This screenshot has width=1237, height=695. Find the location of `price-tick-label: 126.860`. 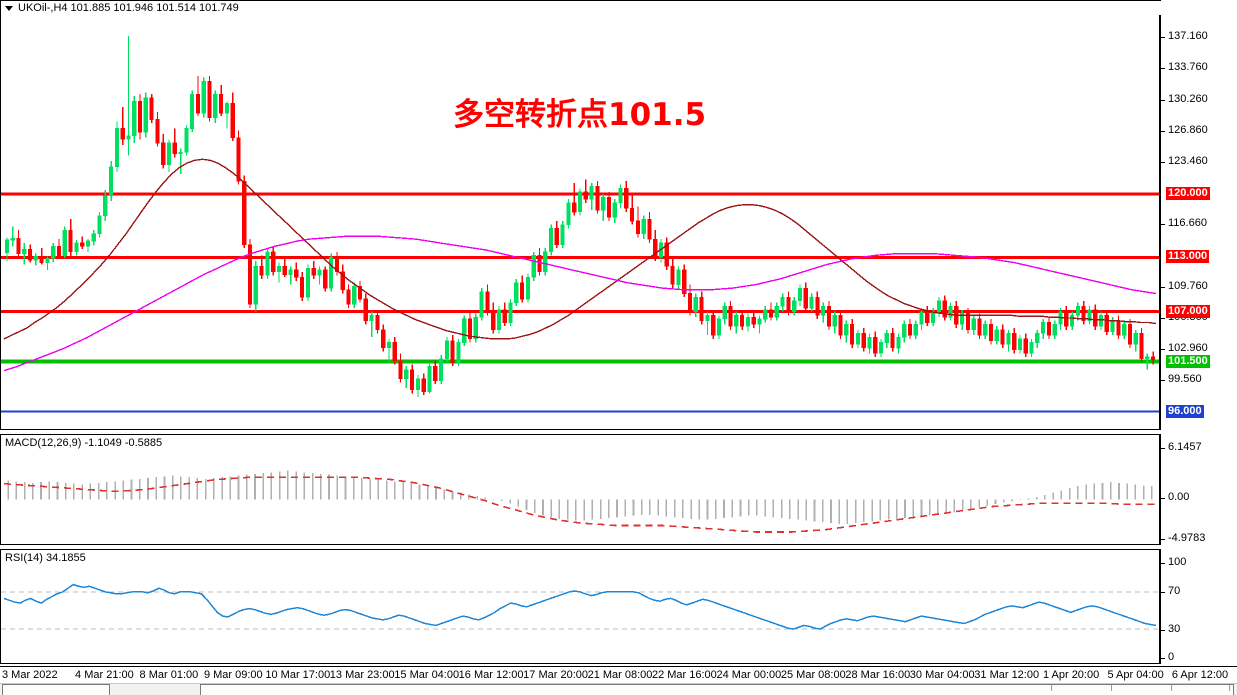

price-tick-label: 126.860 is located at coordinates (1188, 130).